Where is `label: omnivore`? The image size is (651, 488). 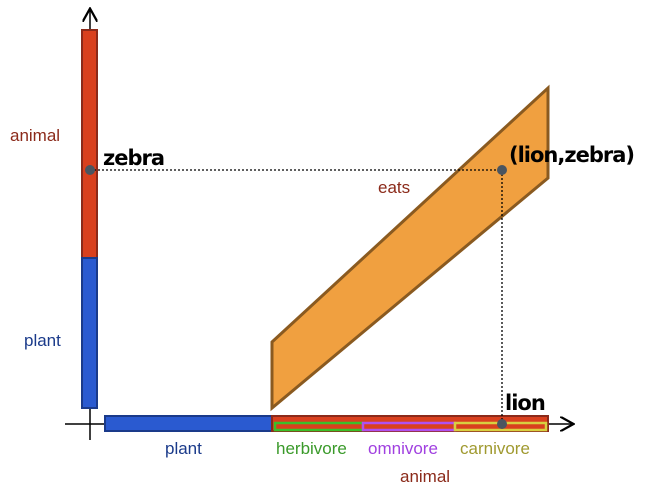
label: omnivore is located at coordinates (403, 448).